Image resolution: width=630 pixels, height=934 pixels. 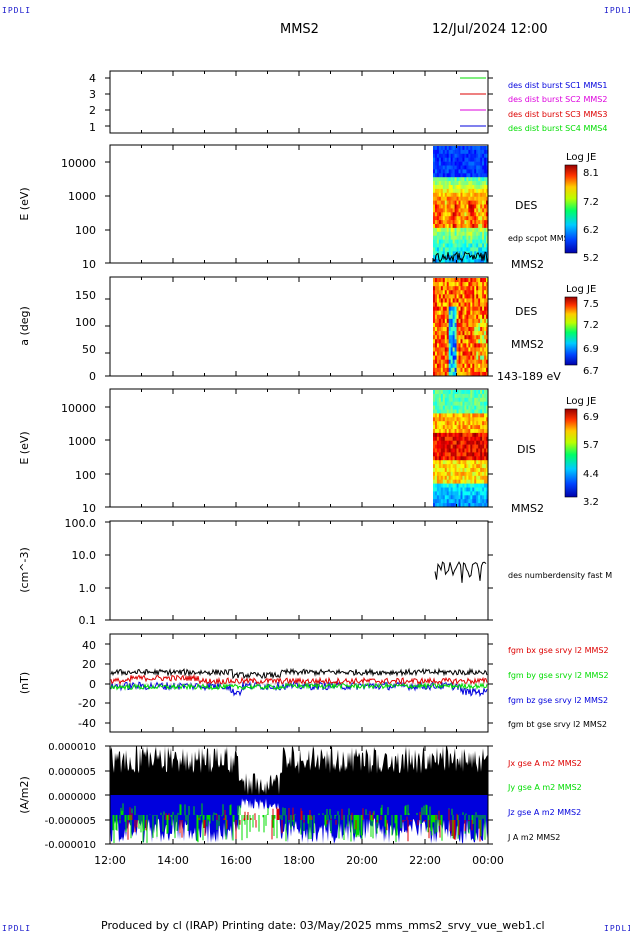 What do you see at coordinates (581, 157) in the screenshot?
I see `des-e-cbar-title: Log JE` at bounding box center [581, 157].